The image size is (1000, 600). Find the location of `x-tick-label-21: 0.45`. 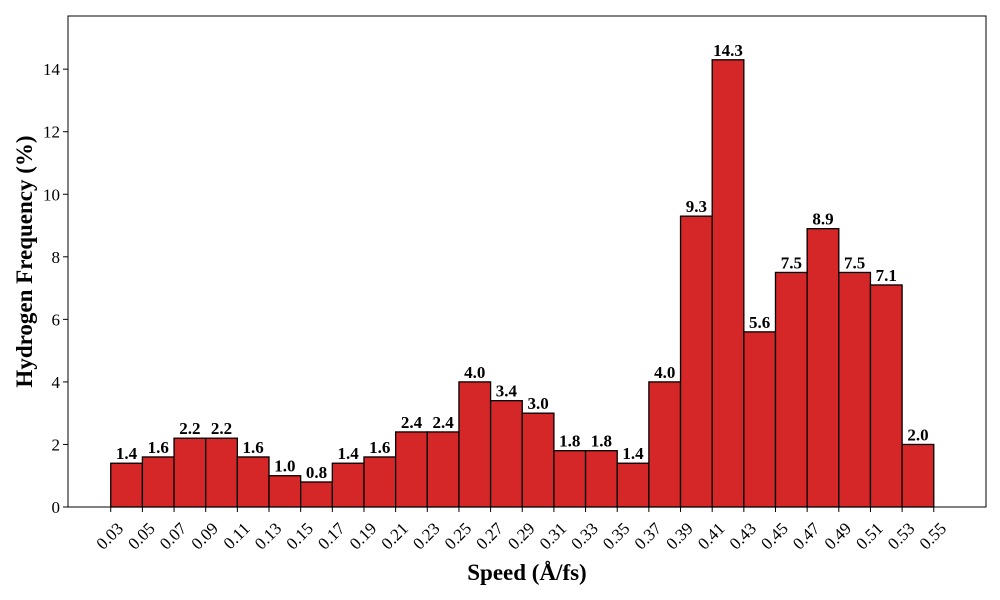

x-tick-label-21: 0.45 is located at coordinates (774, 536).